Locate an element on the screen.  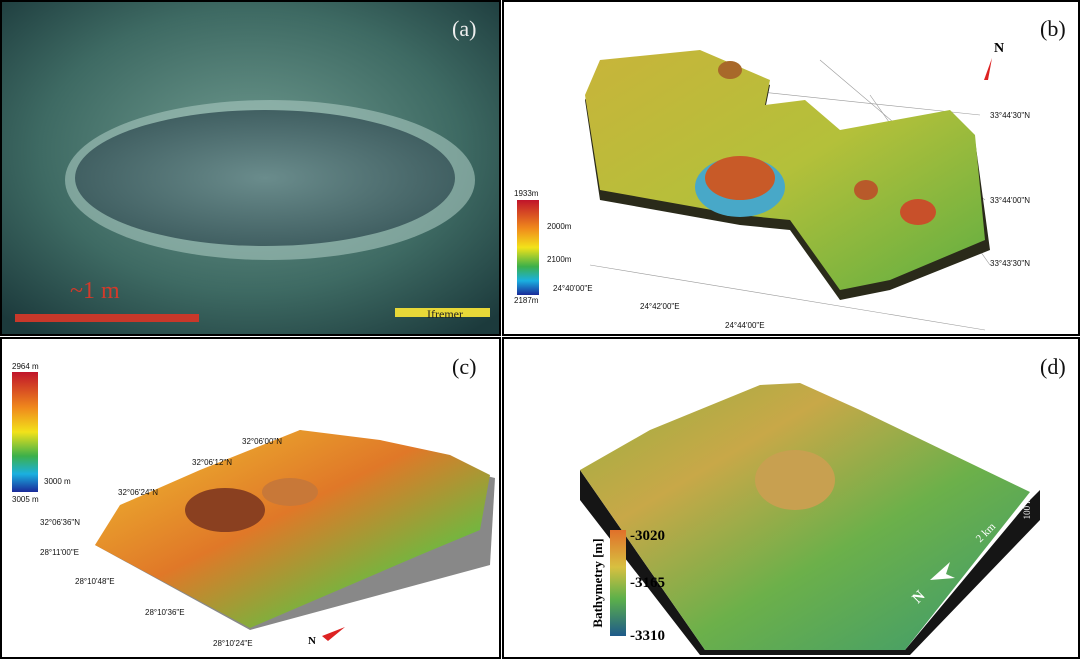
credit-bar is located at coordinates (442, 312).